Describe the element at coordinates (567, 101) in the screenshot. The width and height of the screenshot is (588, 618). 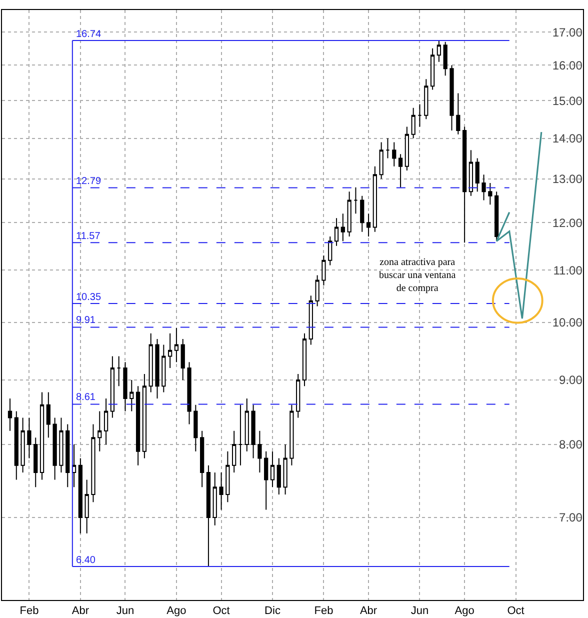
I see `y-tick-label: 15.00` at that location.